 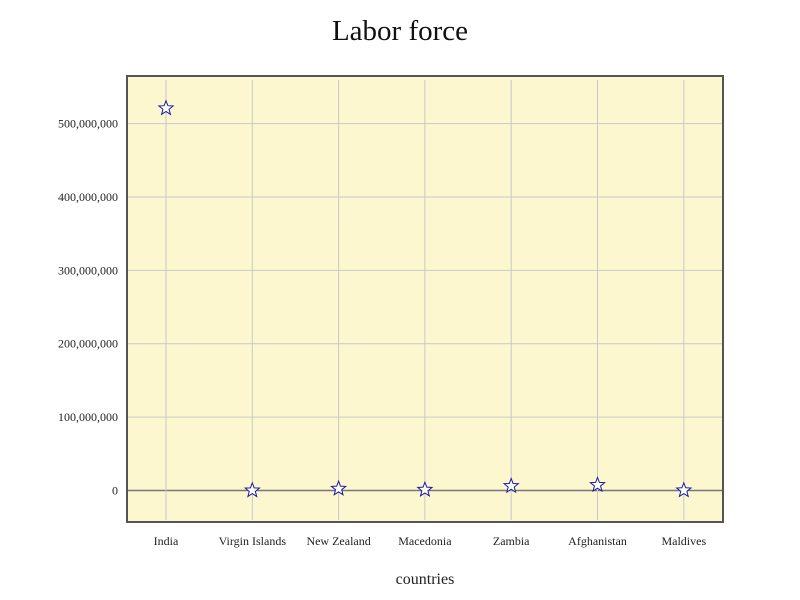 What do you see at coordinates (88, 344) in the screenshot?
I see `y-tick-label: 200,000,000` at bounding box center [88, 344].